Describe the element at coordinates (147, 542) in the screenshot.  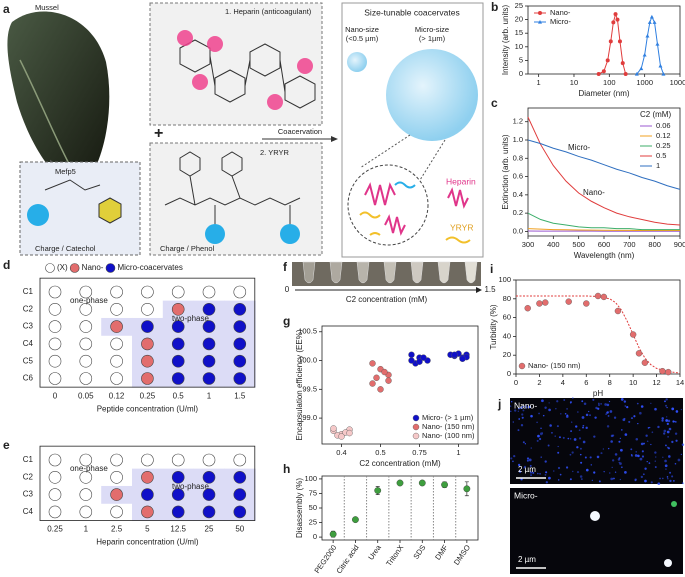
I see `x-axis-label: Heparin concentration (U/ml)` at that location.